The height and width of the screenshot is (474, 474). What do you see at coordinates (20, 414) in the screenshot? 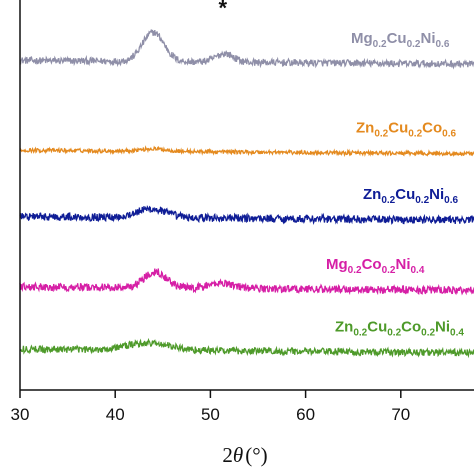
I see `x-tick-label-0: 30` at bounding box center [20, 414].